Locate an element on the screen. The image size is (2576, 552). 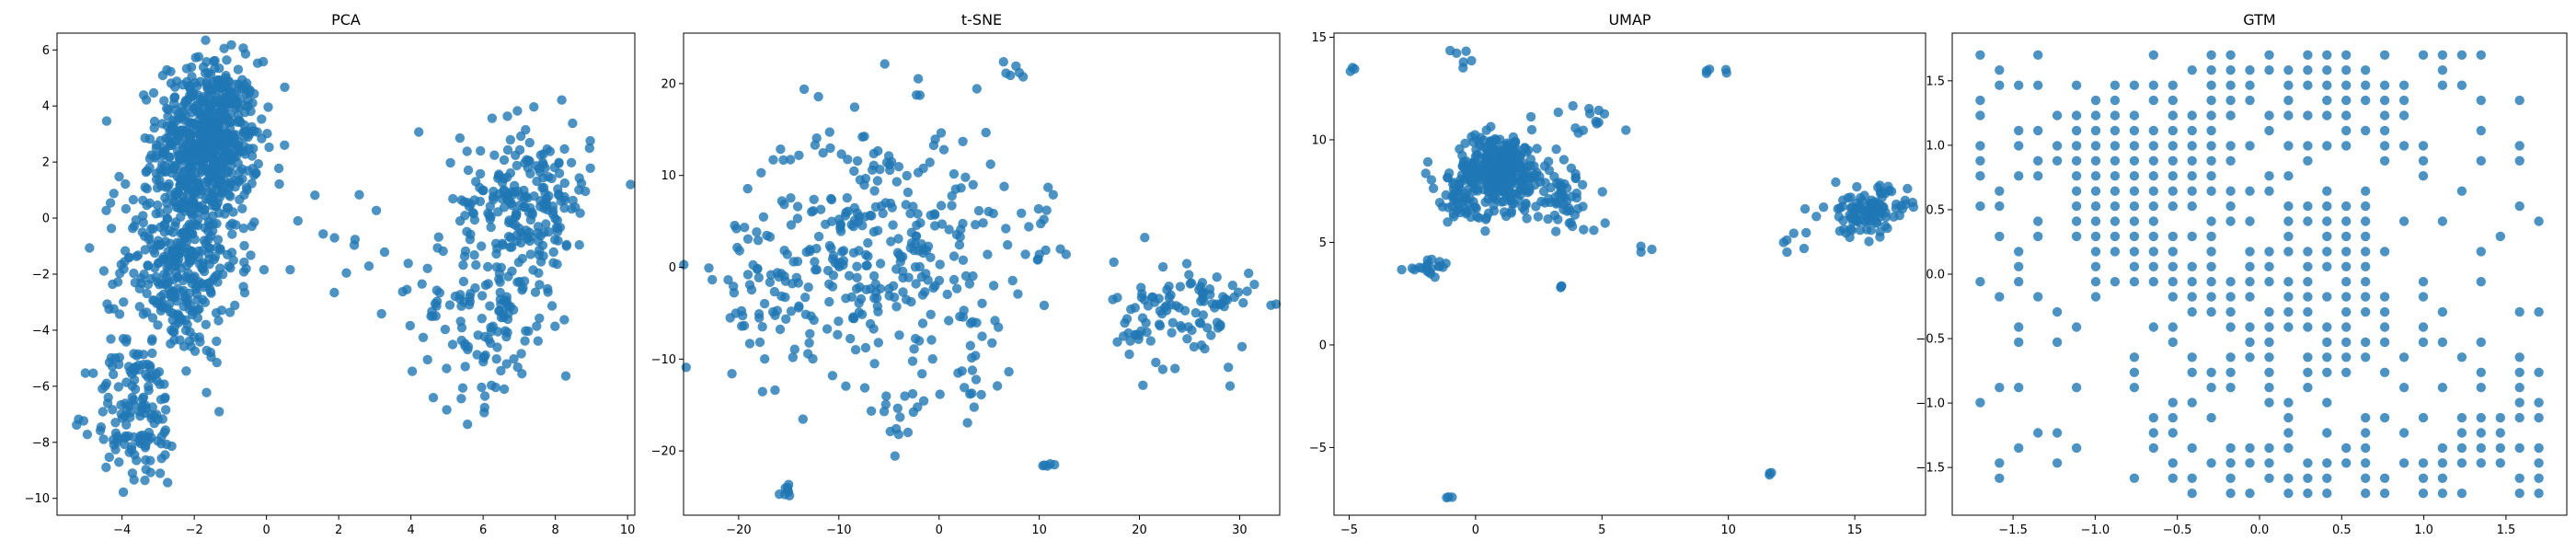
y-tick-label: 0.0 is located at coordinates (1936, 275).